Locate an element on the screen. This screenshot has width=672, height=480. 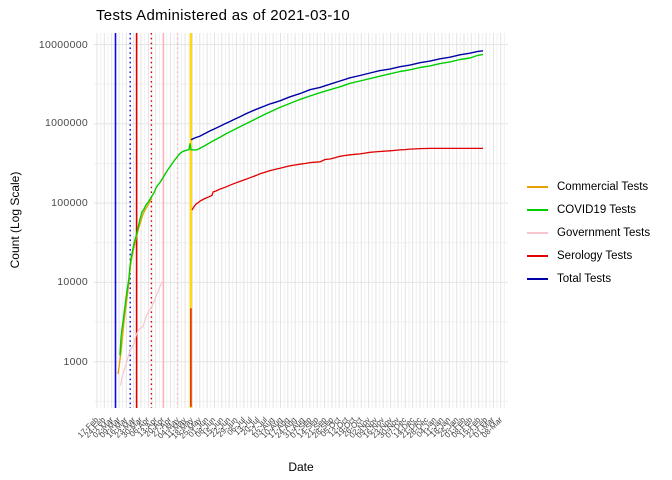
series-line-serology-tests is located at coordinates (337, 179).